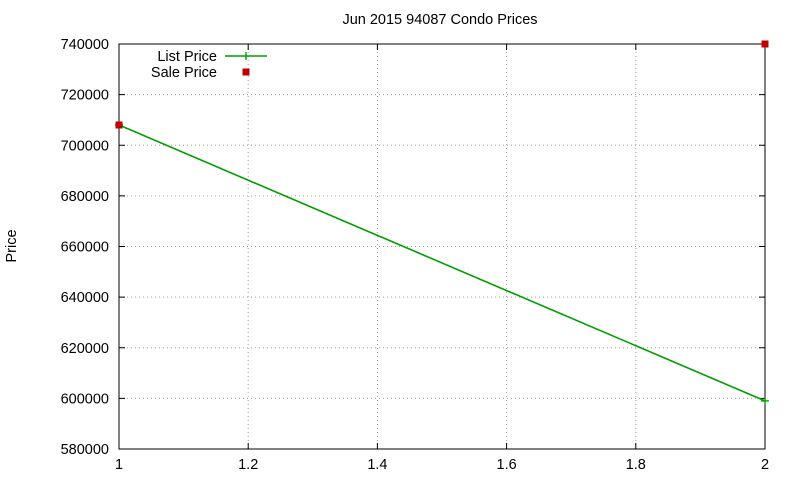  What do you see at coordinates (636, 465) in the screenshot?
I see `x-tick-label: 1.8` at bounding box center [636, 465].